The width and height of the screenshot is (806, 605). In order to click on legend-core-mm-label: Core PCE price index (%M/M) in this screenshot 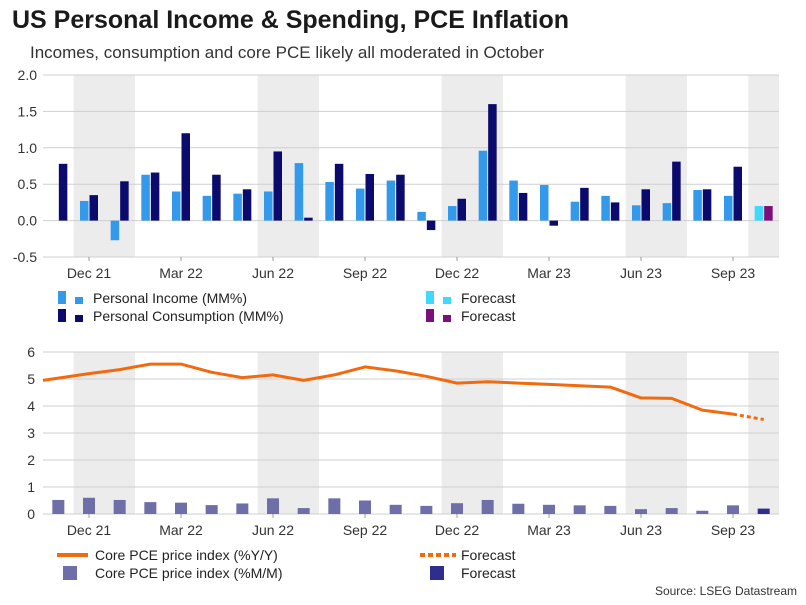, I will do `click(189, 573)`.